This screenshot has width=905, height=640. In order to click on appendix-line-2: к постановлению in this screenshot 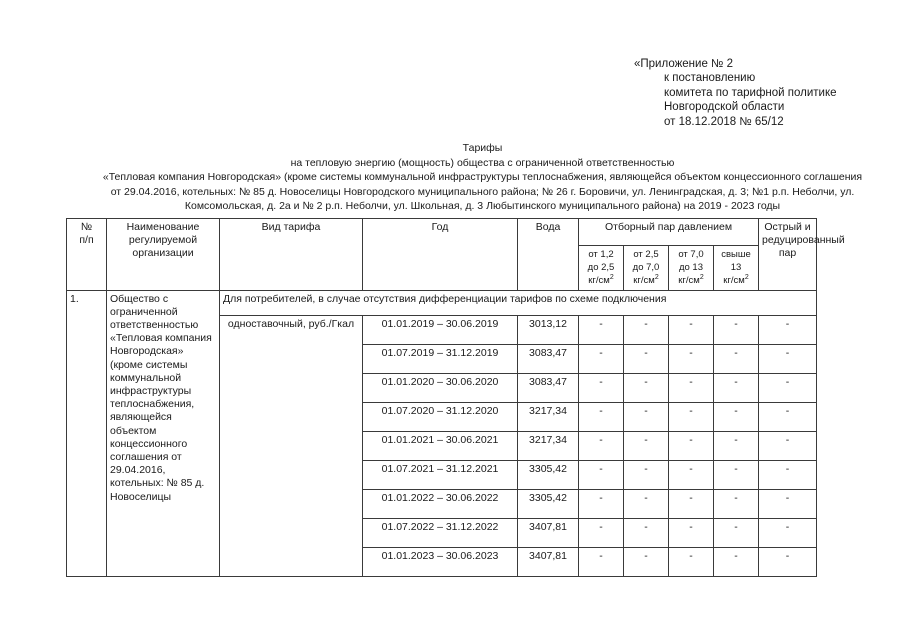, I will do `click(710, 78)`.